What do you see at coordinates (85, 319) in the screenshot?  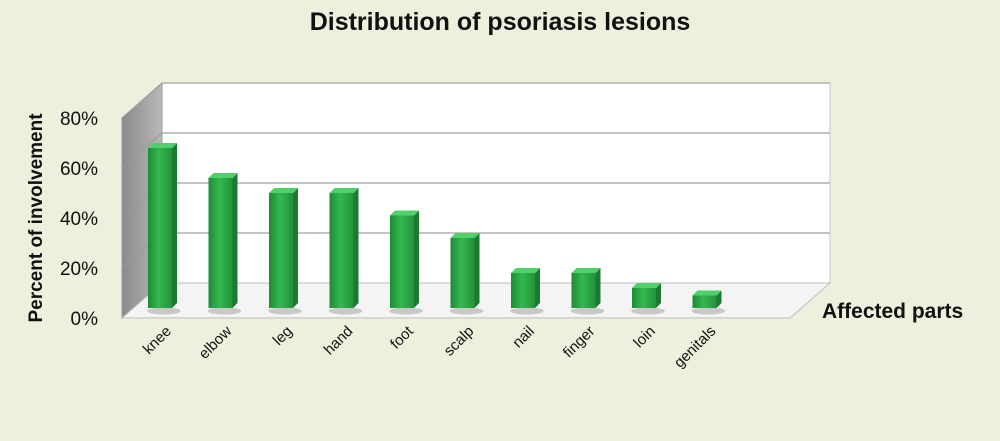 I see `y-tick-label: 0%` at bounding box center [85, 319].